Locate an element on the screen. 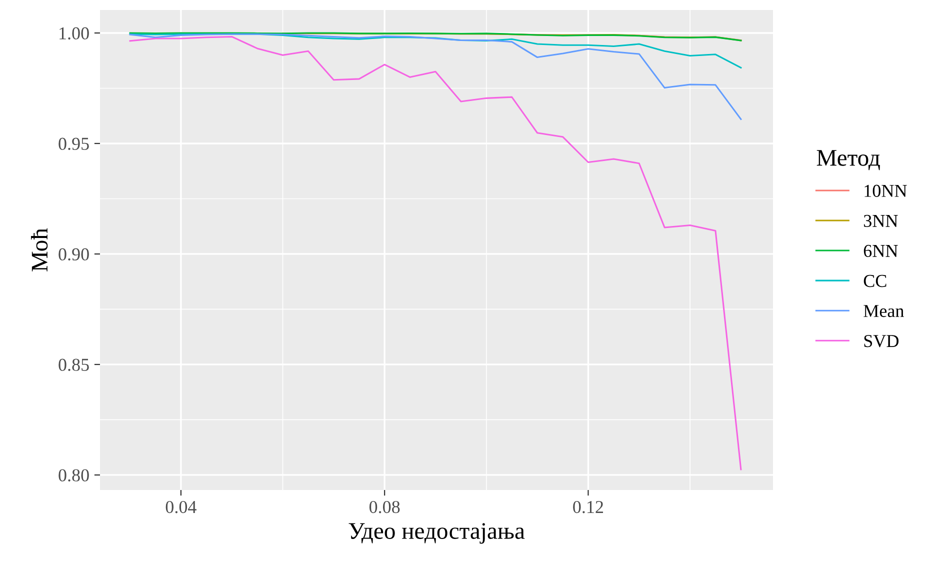 The height and width of the screenshot is (561, 928). x-tick-label: 0.12 is located at coordinates (588, 507).